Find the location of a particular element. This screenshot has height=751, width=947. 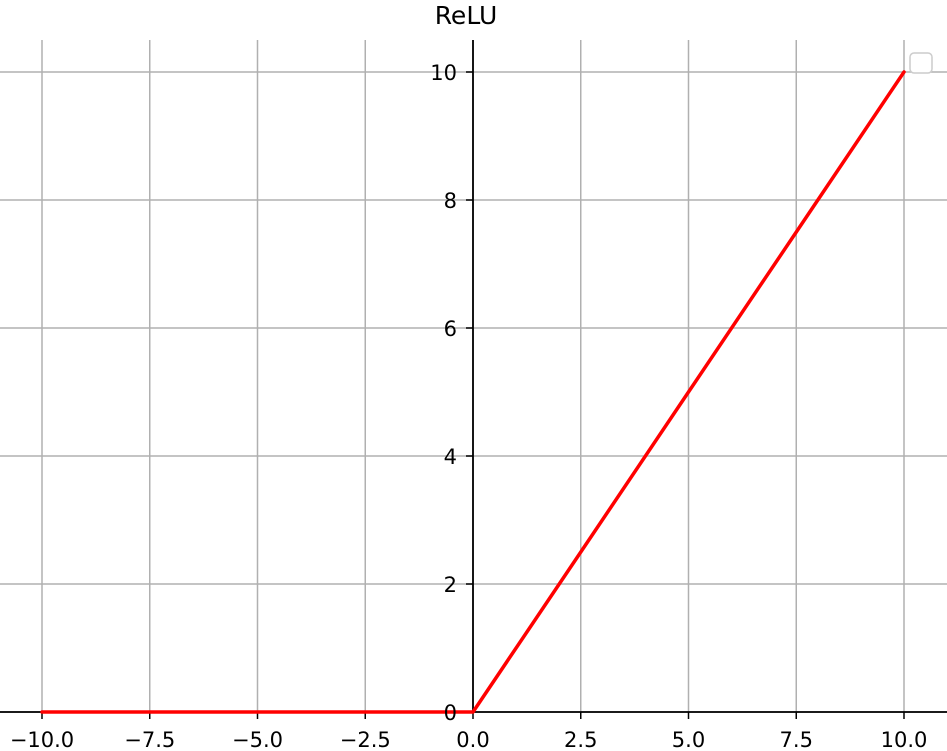

x-tick-label: −7.5 is located at coordinates (149, 739).